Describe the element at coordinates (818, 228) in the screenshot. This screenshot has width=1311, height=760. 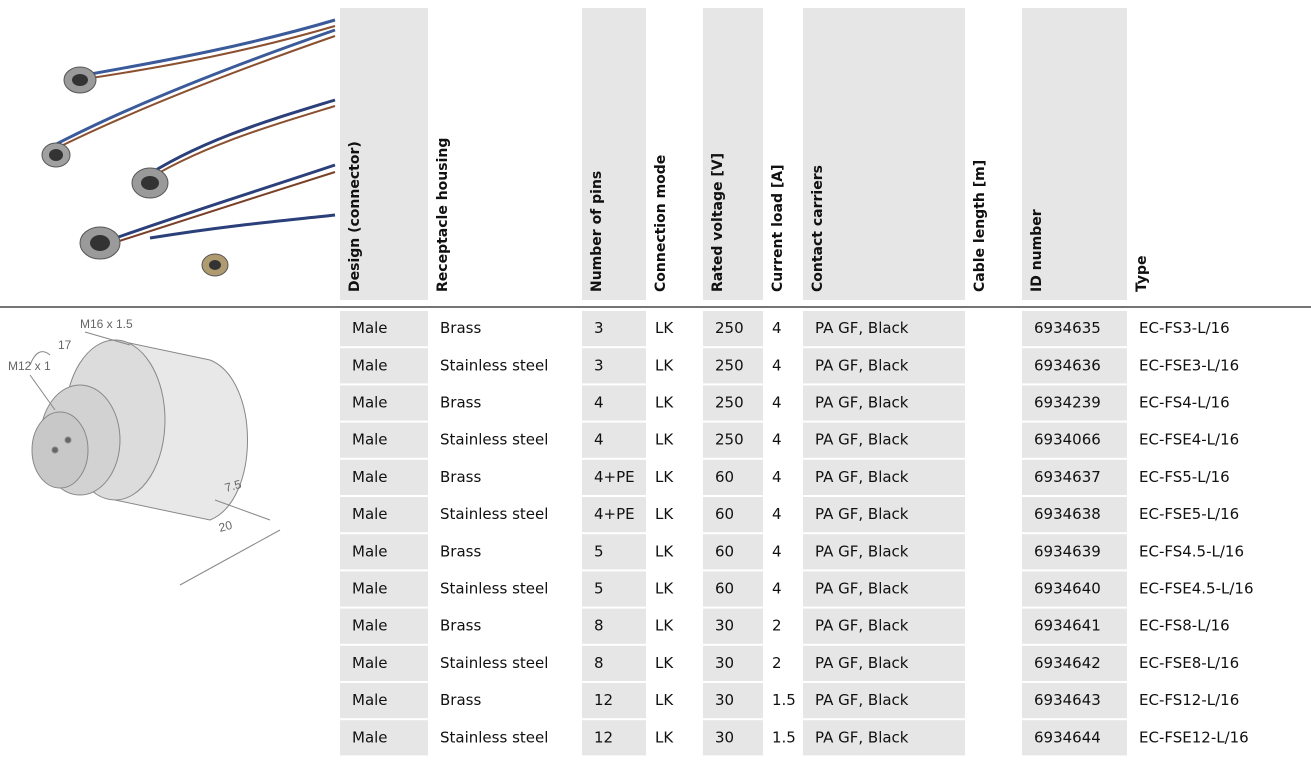
I see `column-header: Contact carriers` at that location.